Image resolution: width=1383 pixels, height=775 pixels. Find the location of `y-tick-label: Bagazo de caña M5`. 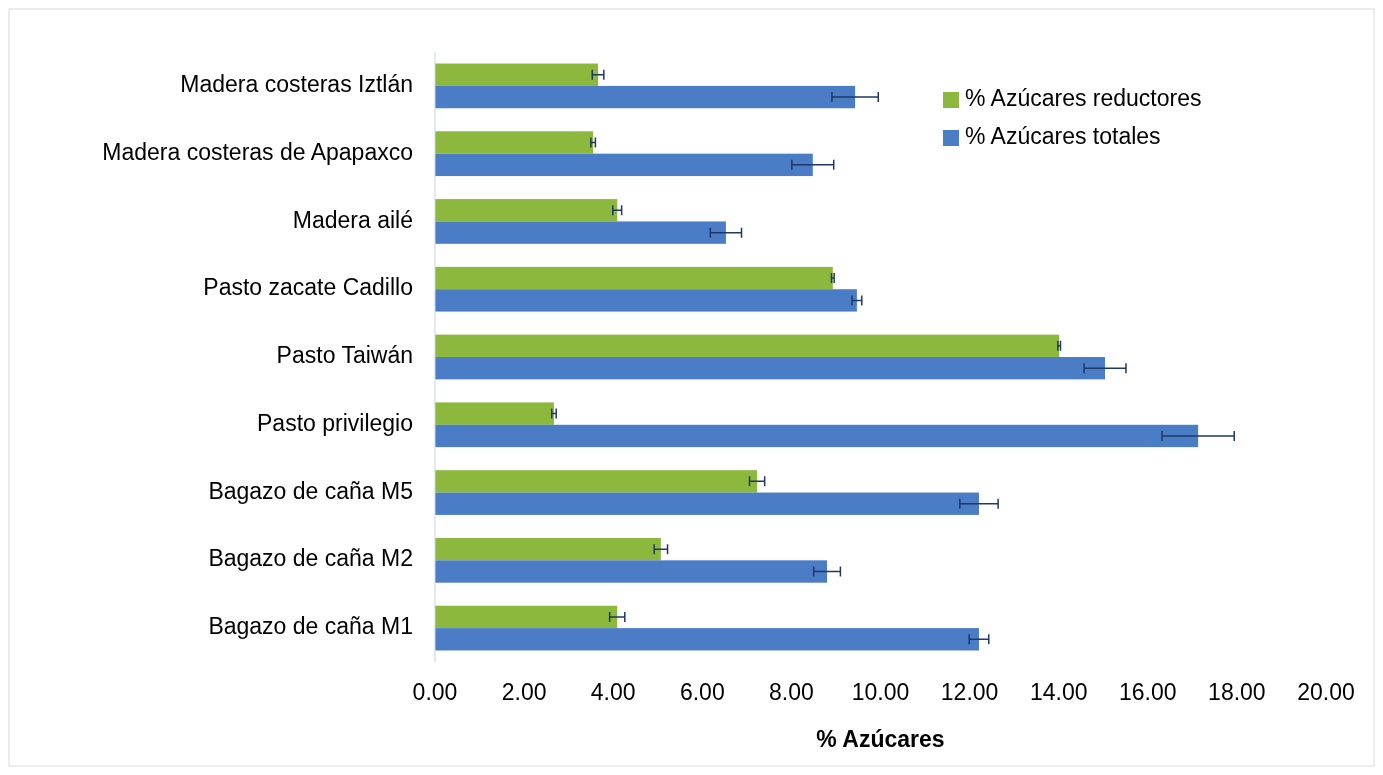

y-tick-label: Bagazo de caña M5 is located at coordinates (310, 490).